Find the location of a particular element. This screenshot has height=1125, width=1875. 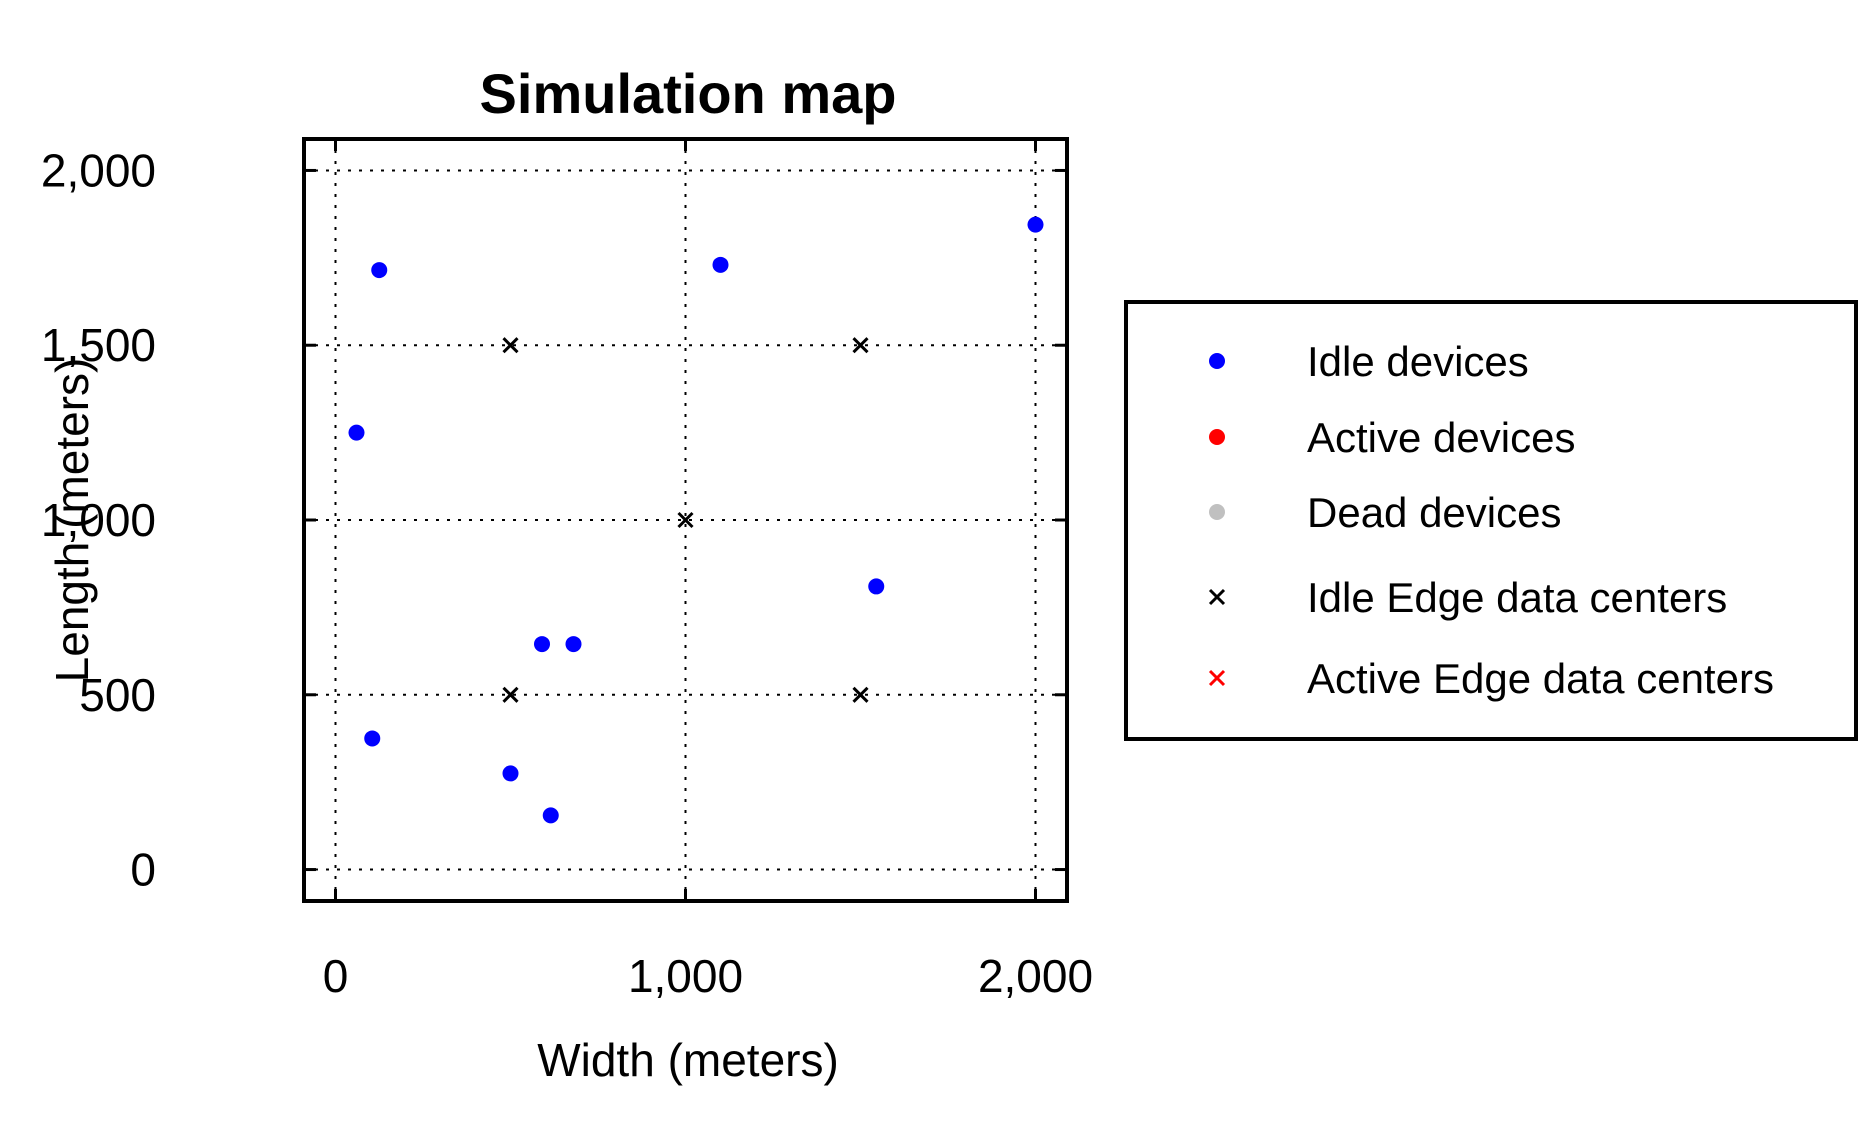

legend-marker-idle-edge-data-centers is located at coordinates (1217, 597).